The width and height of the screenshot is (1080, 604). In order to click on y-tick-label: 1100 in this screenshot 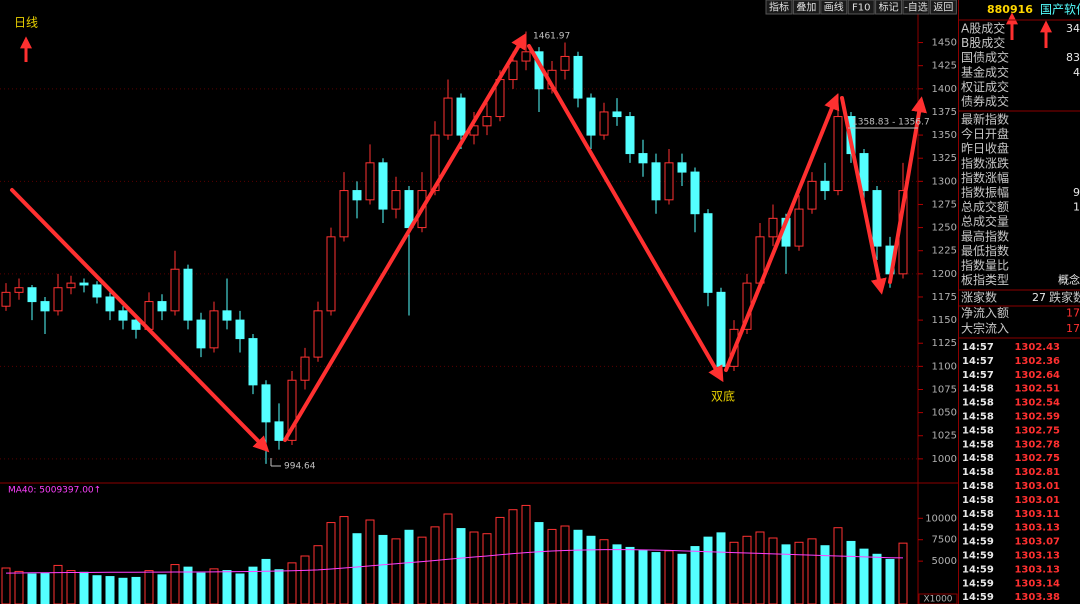, I will do `click(944, 366)`.